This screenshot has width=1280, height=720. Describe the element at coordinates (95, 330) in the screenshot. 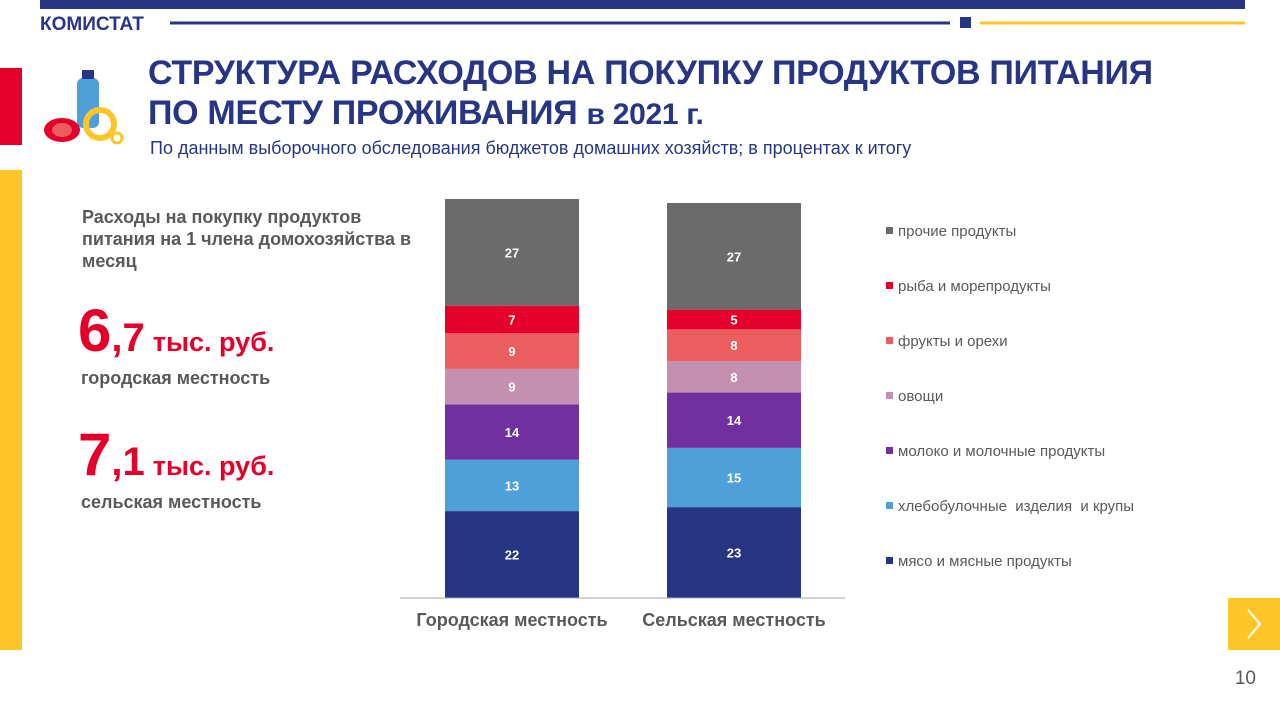

I see `amount-int: 6` at that location.